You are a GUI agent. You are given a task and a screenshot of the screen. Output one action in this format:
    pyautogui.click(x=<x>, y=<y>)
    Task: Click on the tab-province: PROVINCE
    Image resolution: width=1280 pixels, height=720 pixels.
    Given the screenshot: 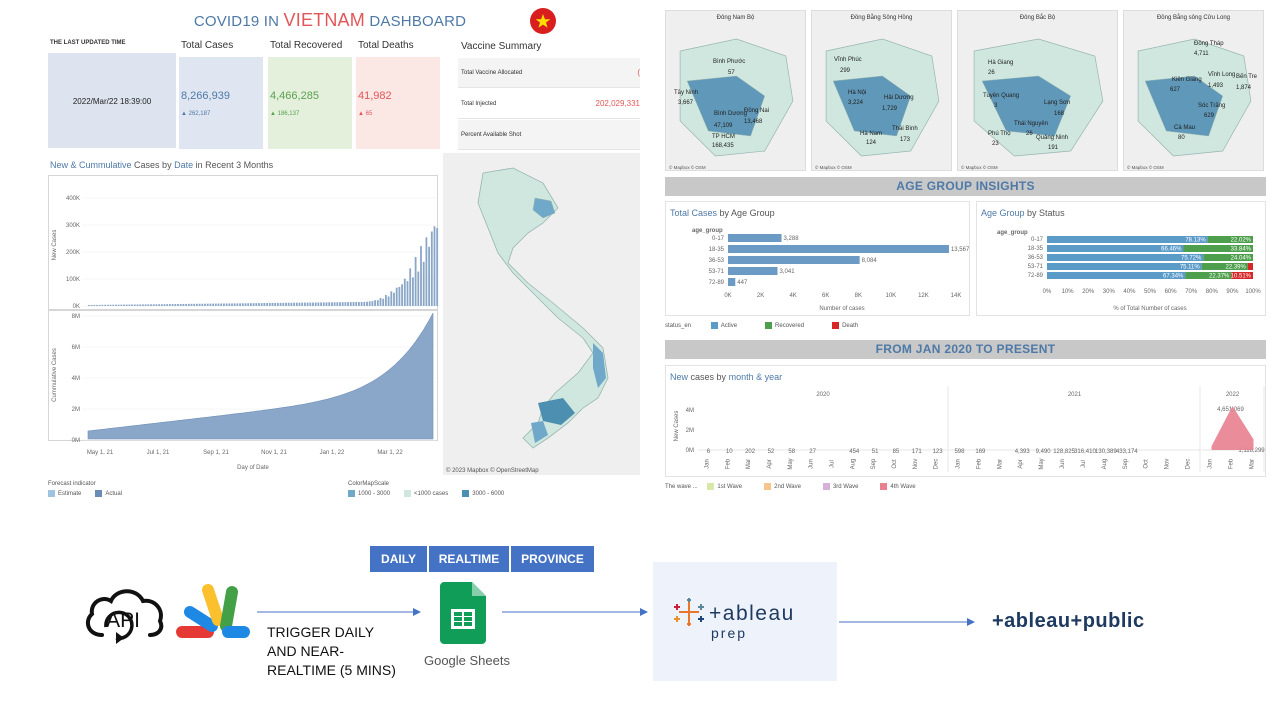 What is the action you would take?
    pyautogui.click(x=552, y=559)
    